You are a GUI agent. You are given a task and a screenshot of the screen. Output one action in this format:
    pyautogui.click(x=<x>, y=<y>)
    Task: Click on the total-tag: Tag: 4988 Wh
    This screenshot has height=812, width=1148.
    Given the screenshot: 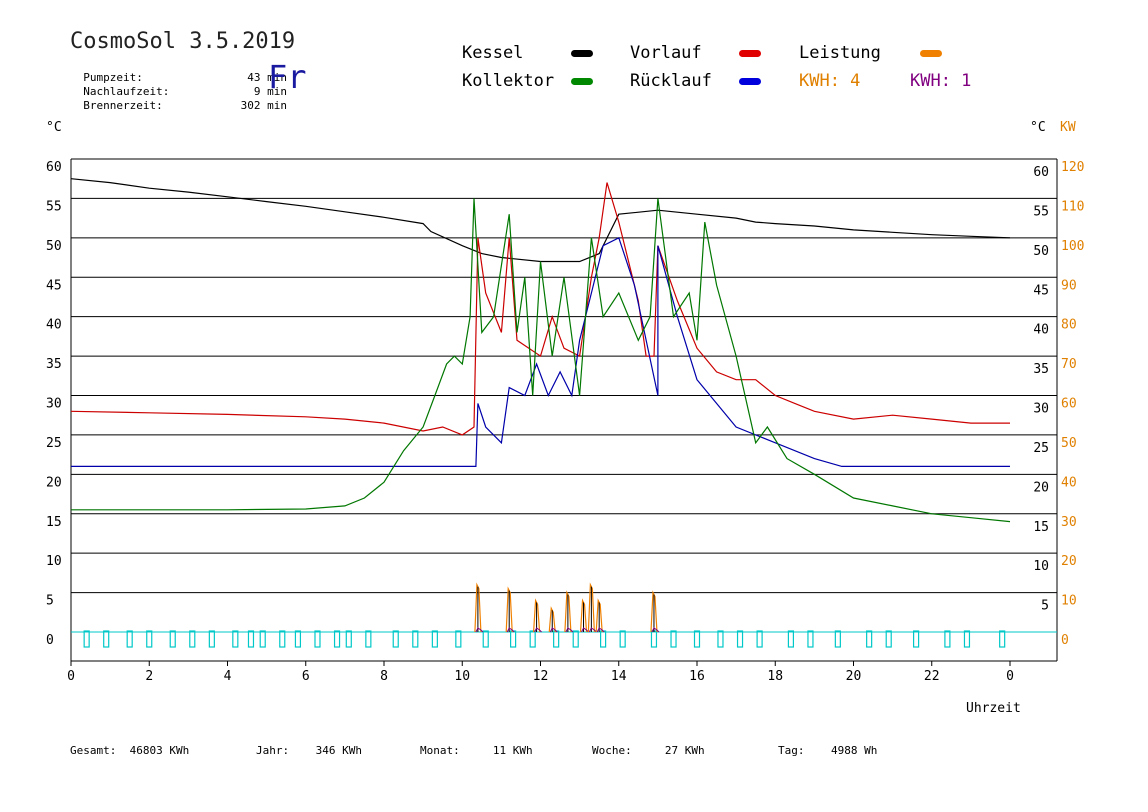 What is the action you would take?
    pyautogui.click(x=827, y=750)
    